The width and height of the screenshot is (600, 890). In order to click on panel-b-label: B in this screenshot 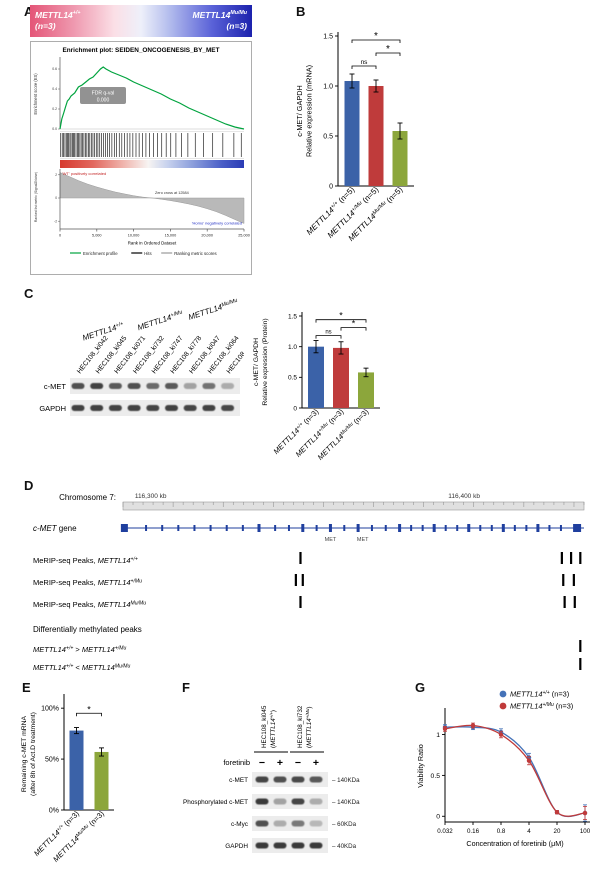, I will do `click(301, 11)`.